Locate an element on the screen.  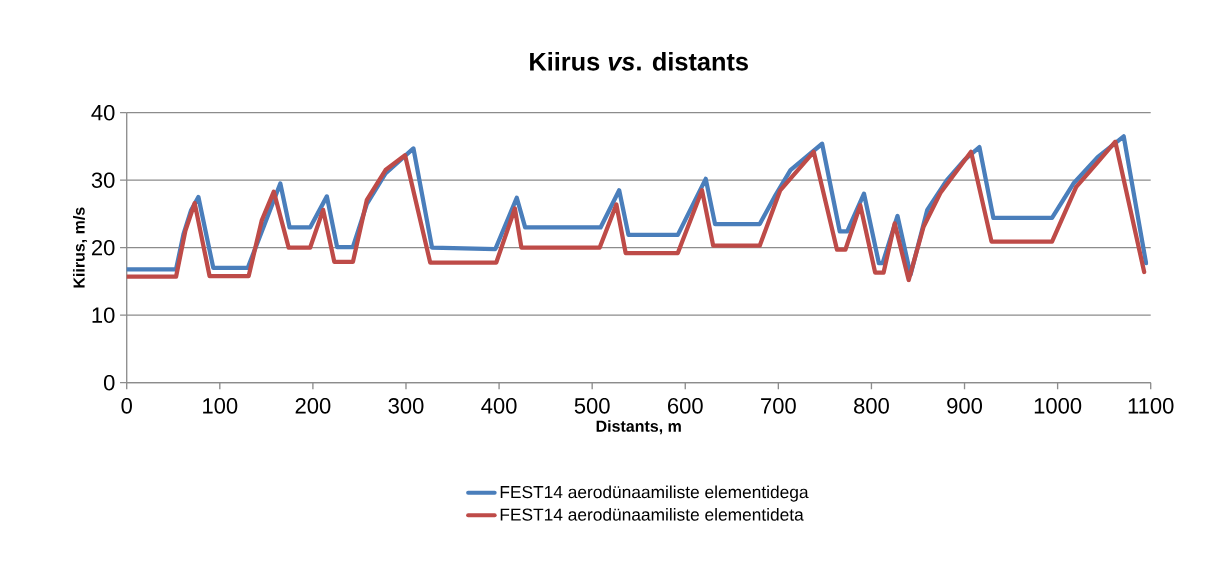
x-tick-label: 400 is located at coordinates (499, 406).